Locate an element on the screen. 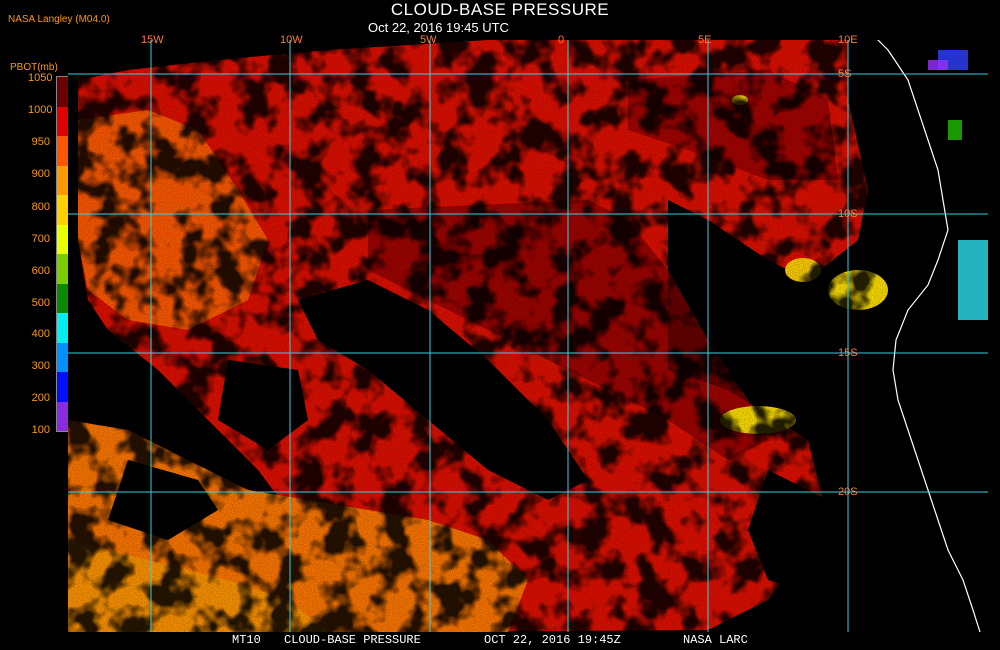 This screenshot has width=1000, height=650. legend-label: 700 is located at coordinates (40, 239).